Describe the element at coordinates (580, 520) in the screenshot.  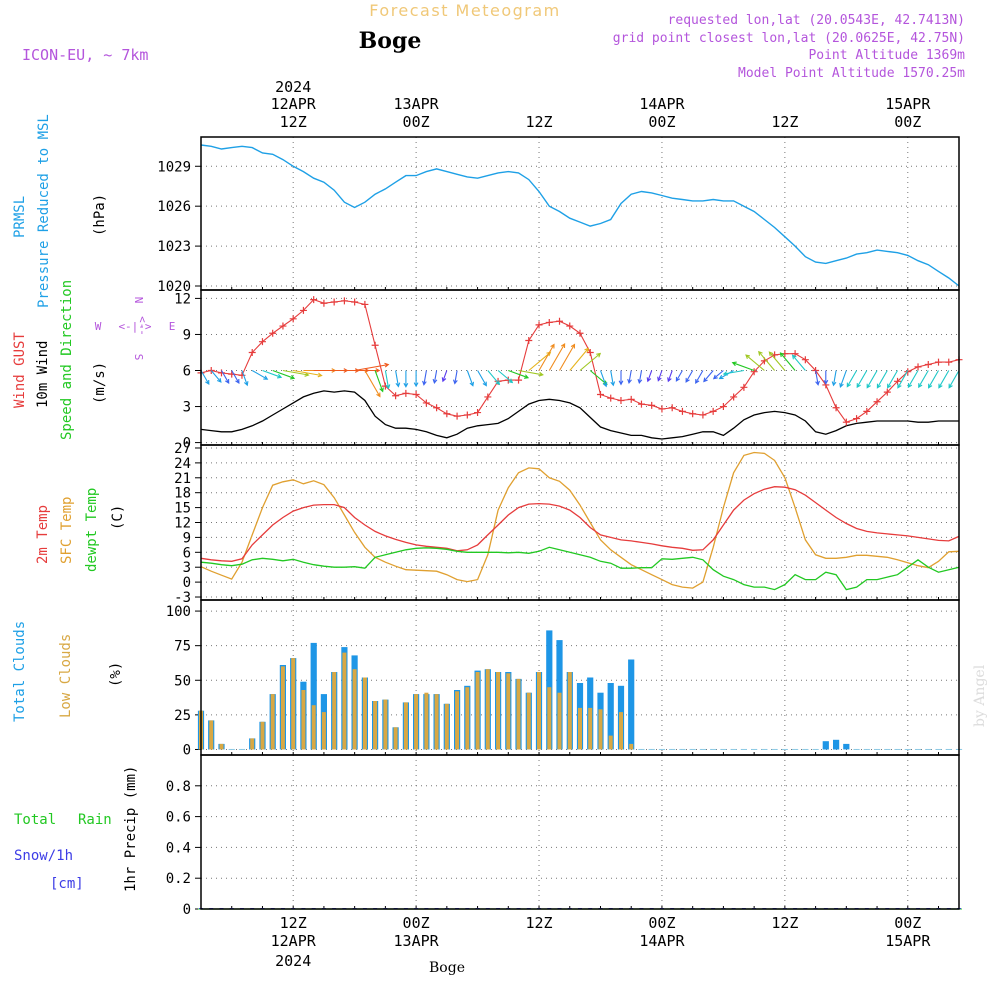
I see `sfc-temp-line` at that location.